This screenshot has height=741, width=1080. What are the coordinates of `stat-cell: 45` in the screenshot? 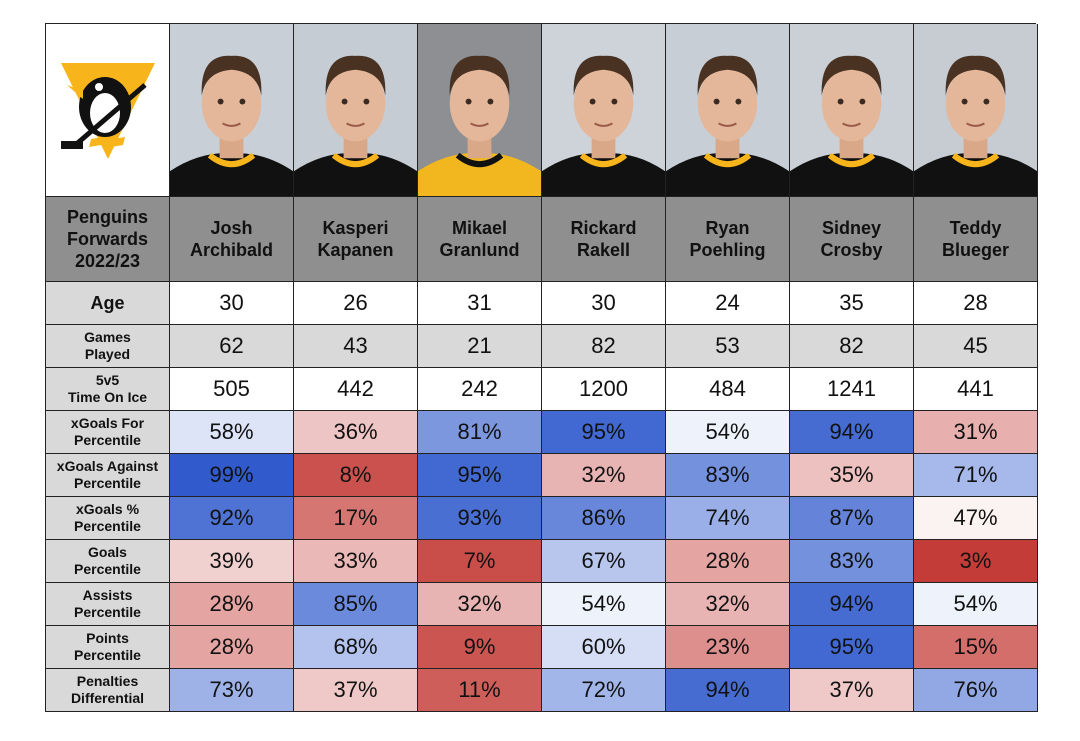 It's located at (976, 346).